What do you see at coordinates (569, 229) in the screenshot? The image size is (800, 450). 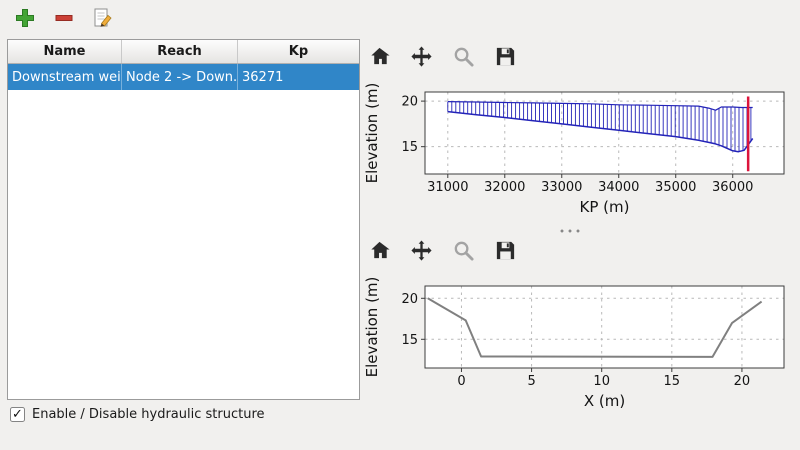 I see `splitter-handle` at bounding box center [569, 229].